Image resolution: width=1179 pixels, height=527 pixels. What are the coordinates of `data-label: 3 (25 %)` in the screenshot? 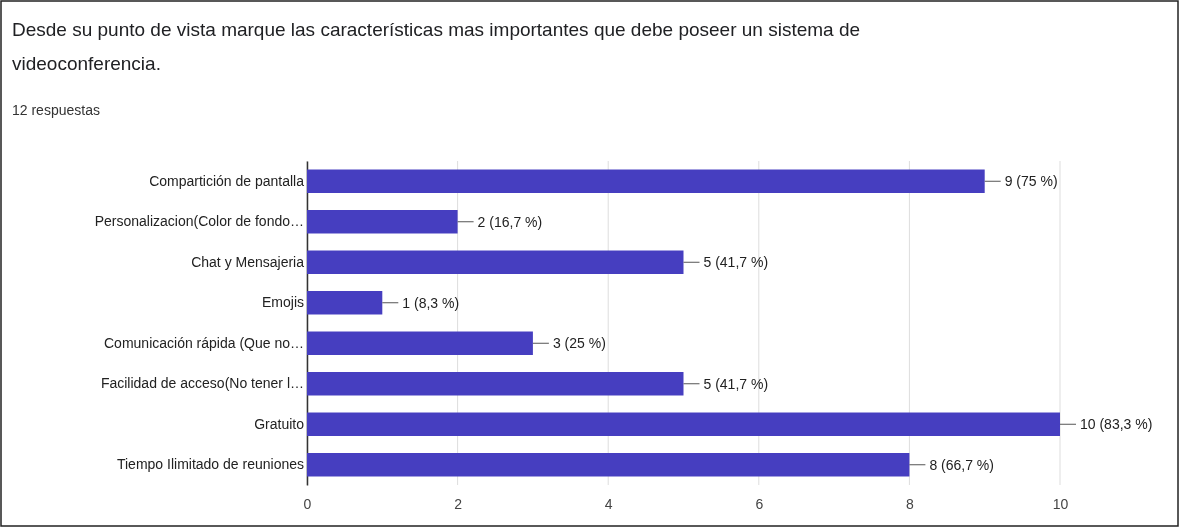 It's located at (579, 343).